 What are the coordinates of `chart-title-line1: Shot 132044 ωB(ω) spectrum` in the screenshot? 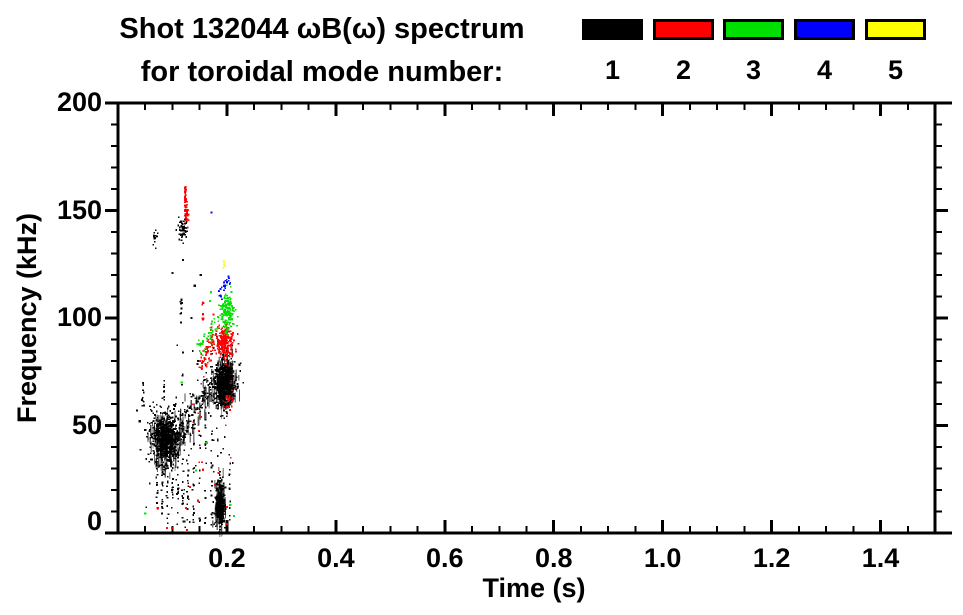 It's located at (322, 29).